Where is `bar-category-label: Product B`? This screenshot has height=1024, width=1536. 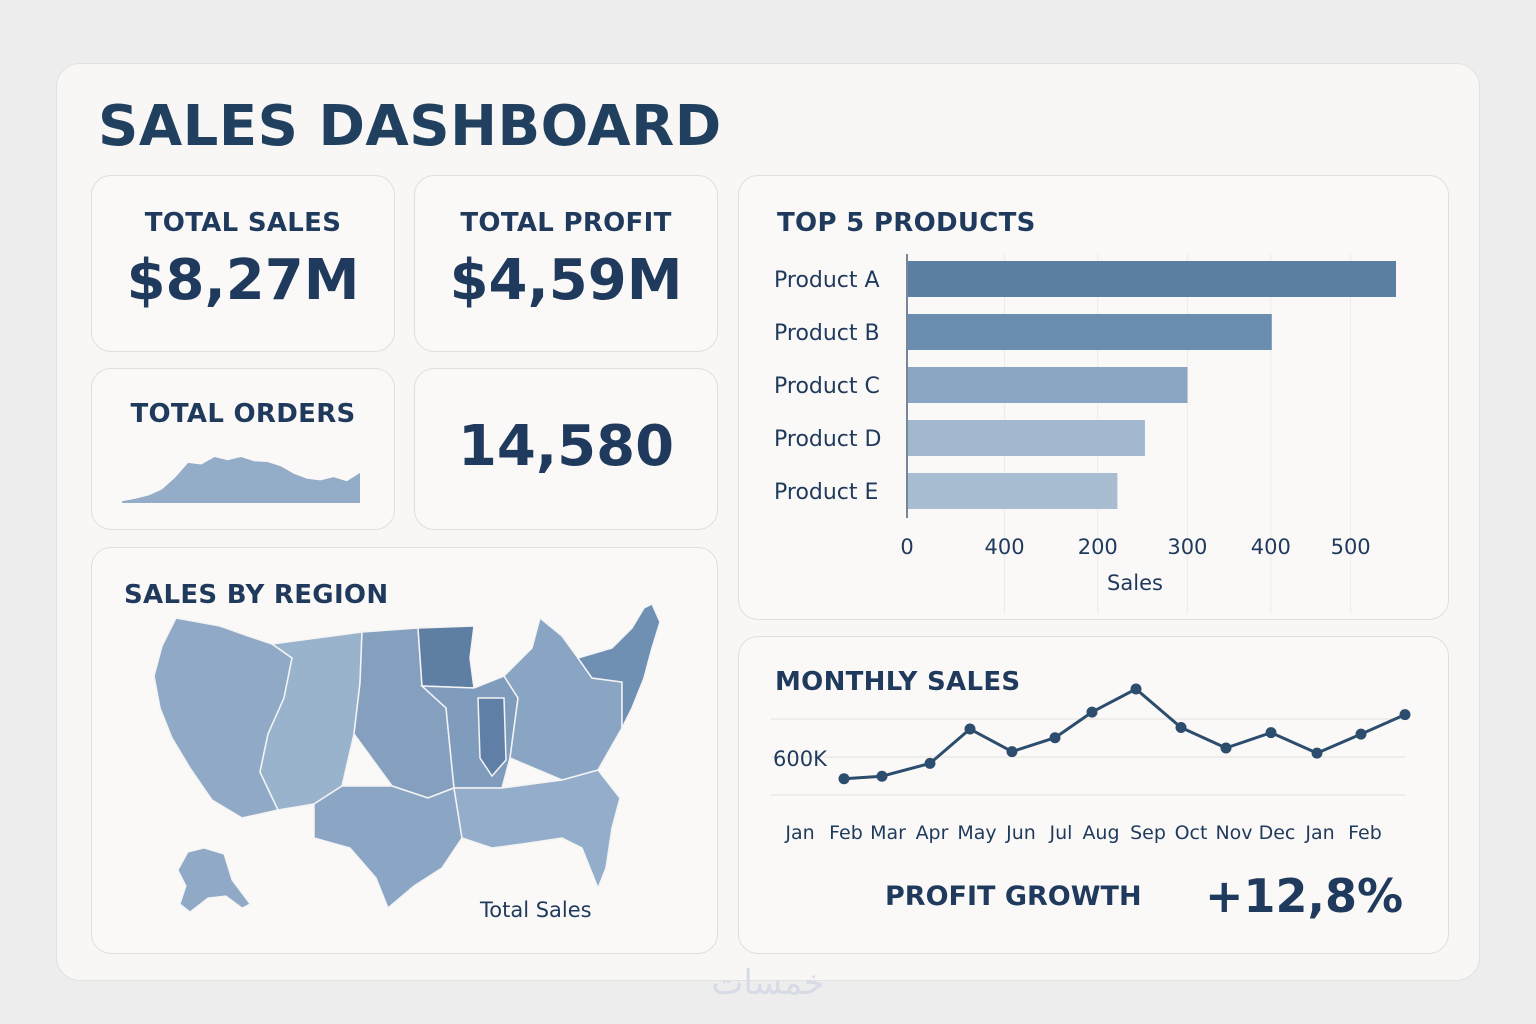
bar-category-label: Product B is located at coordinates (827, 333).